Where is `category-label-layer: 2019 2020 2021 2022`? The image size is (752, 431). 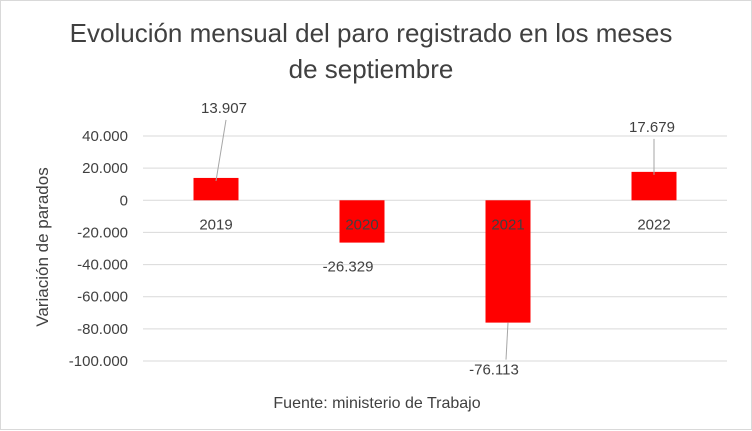 category-label-layer: 2019 2020 2021 2022 is located at coordinates (434, 224).